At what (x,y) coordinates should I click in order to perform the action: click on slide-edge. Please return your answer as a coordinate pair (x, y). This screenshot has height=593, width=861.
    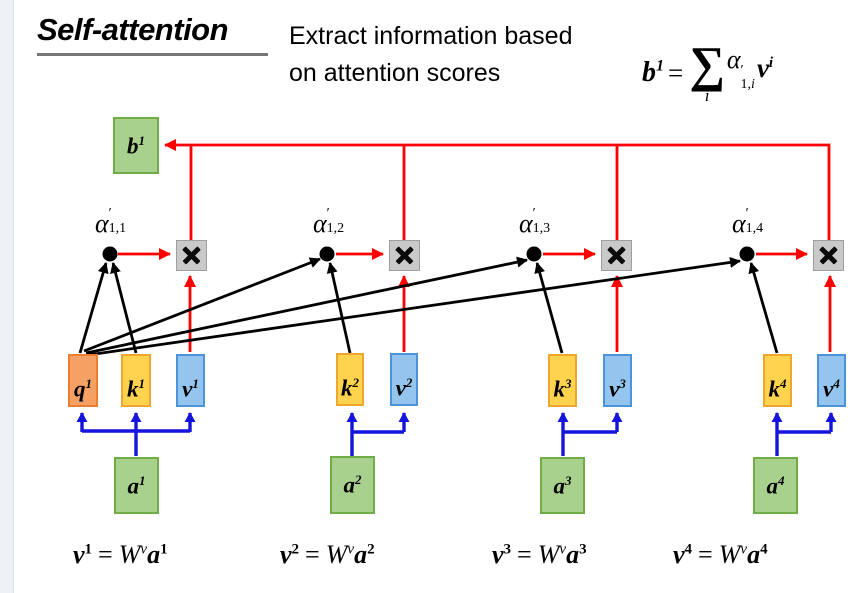
    Looking at the image, I should click on (7, 296).